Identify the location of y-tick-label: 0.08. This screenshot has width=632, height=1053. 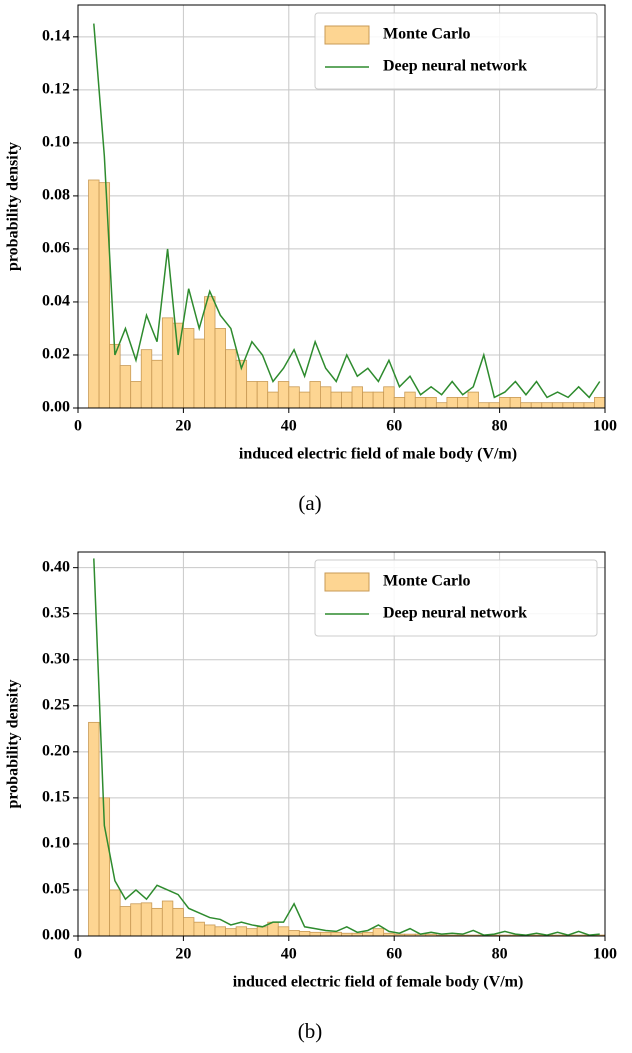
(56, 195).